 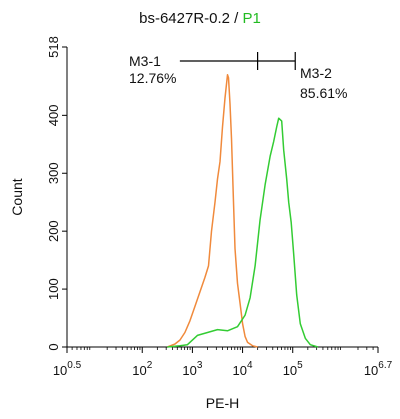 I want to click on marker-m3-1-label: M3-1, so click(x=145, y=61).